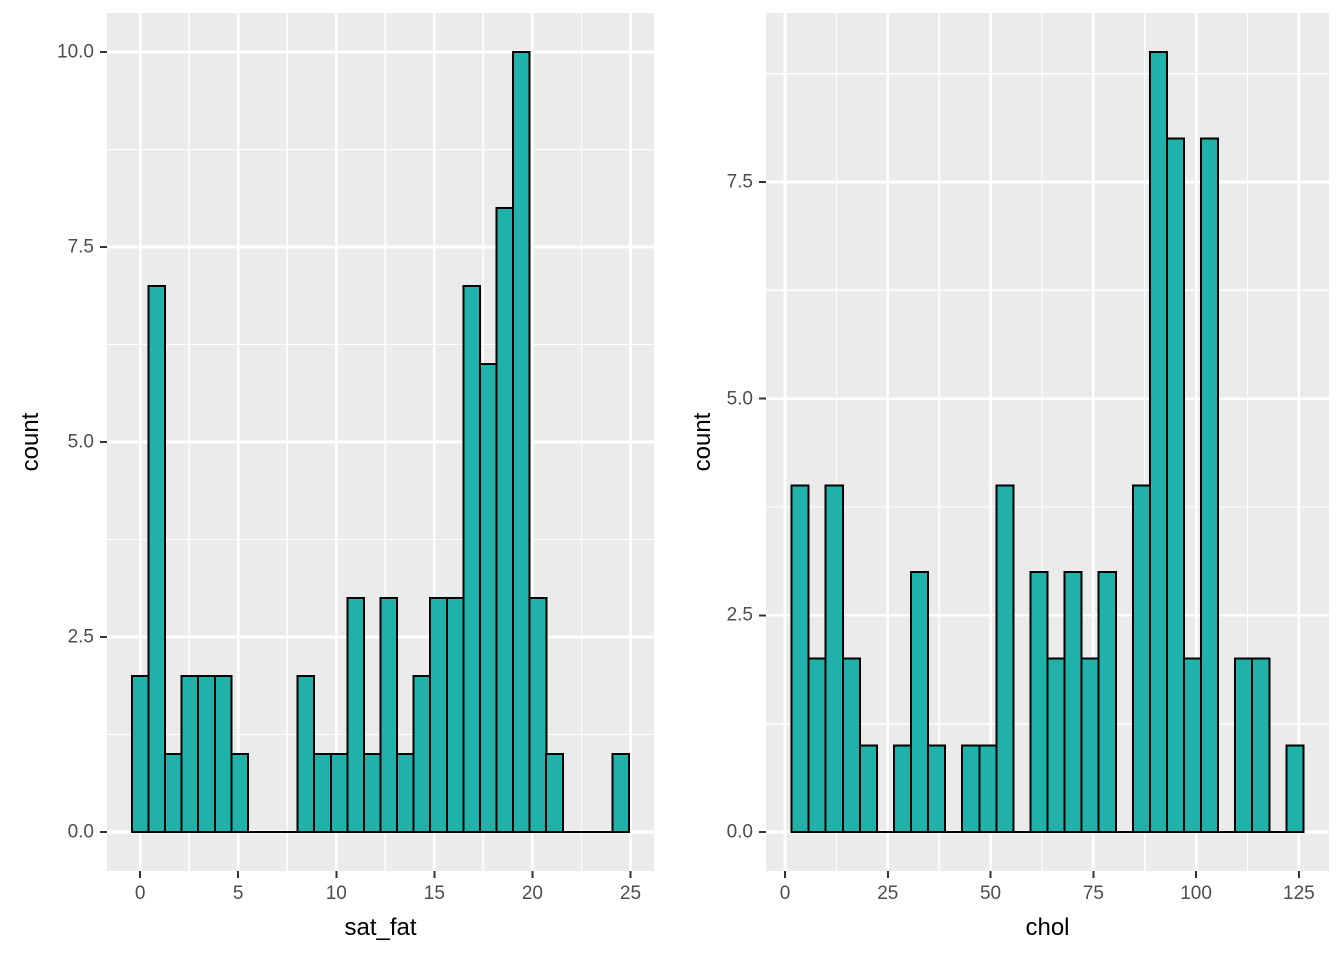  What do you see at coordinates (1196, 893) in the screenshot?
I see `x-tick-label: 100` at bounding box center [1196, 893].